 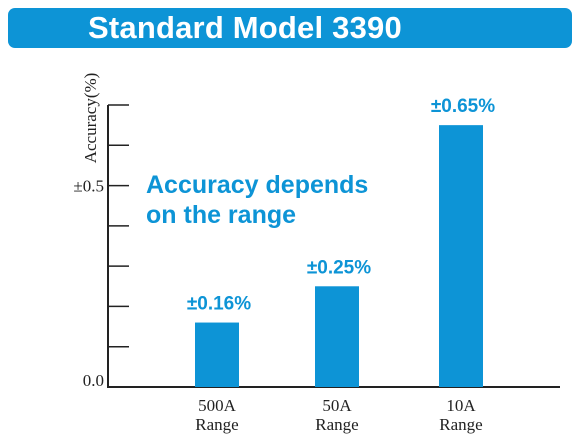 I want to click on chart-title: Standard Model 3390, so click(x=245, y=27).